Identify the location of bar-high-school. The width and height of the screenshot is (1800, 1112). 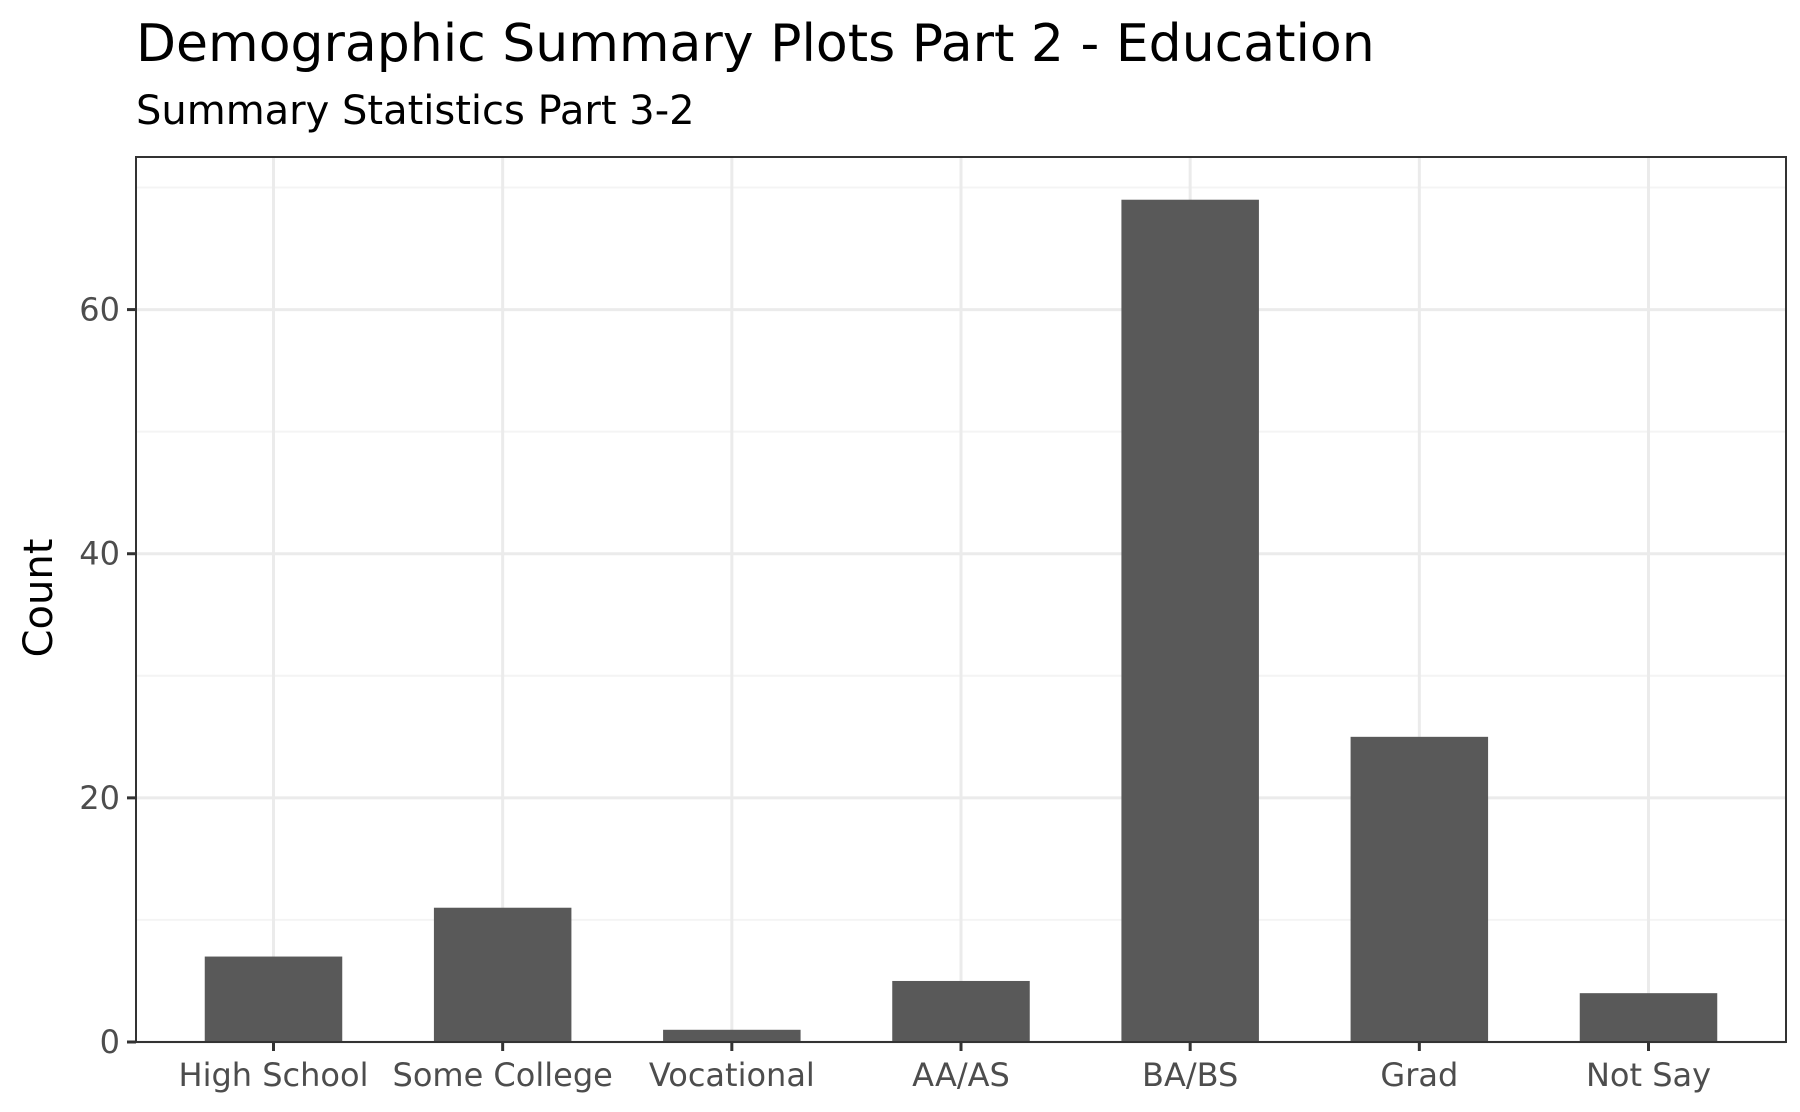
(273, 999).